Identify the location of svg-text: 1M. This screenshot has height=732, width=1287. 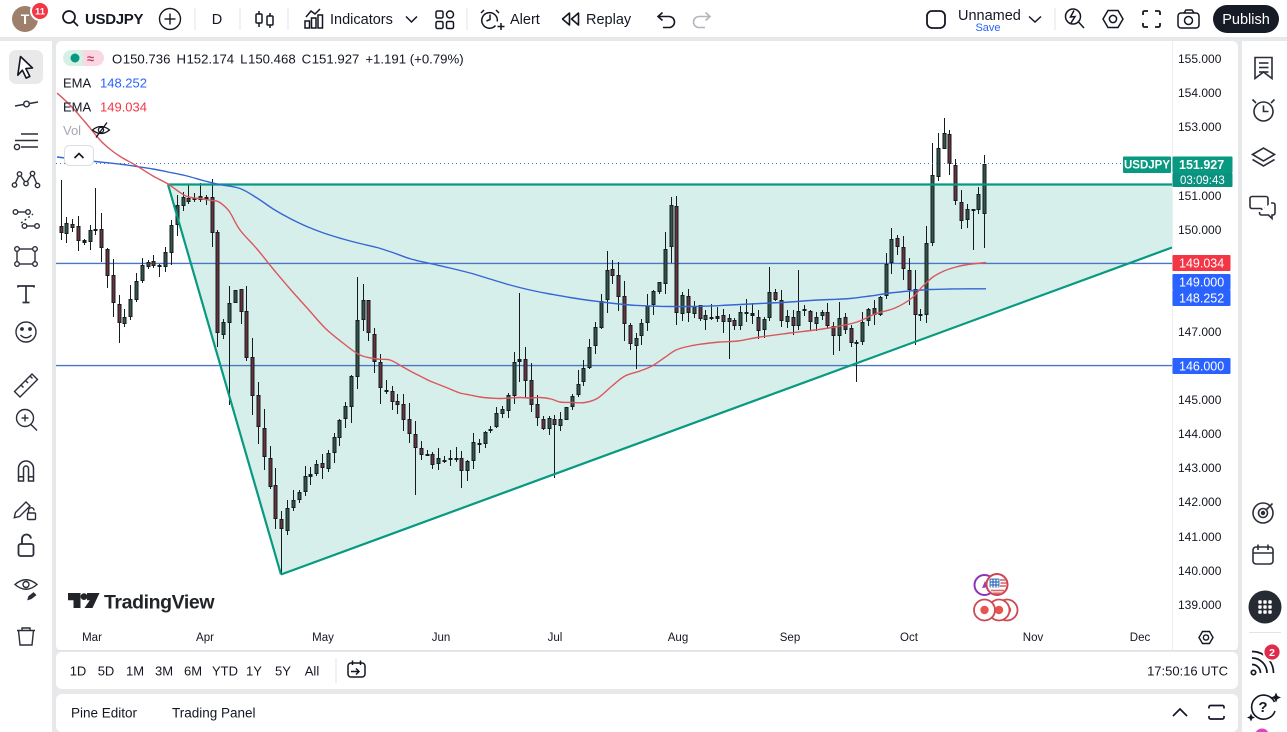
(135, 671).